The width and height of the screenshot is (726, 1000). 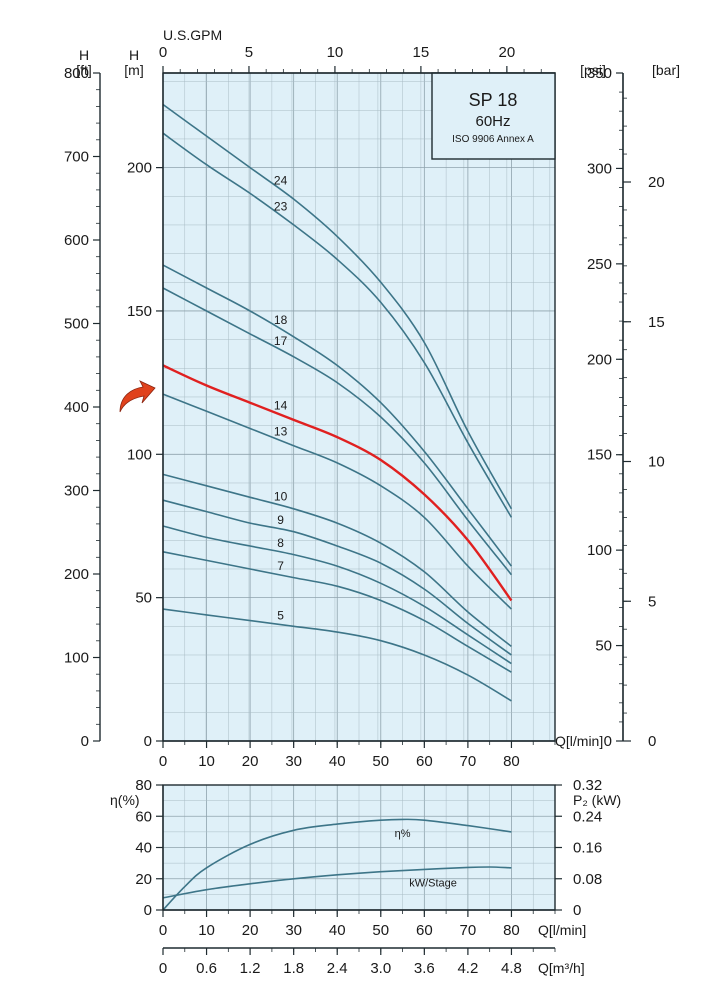 What do you see at coordinates (280, 616) in the screenshot?
I see `curve-label-5: 5` at bounding box center [280, 616].